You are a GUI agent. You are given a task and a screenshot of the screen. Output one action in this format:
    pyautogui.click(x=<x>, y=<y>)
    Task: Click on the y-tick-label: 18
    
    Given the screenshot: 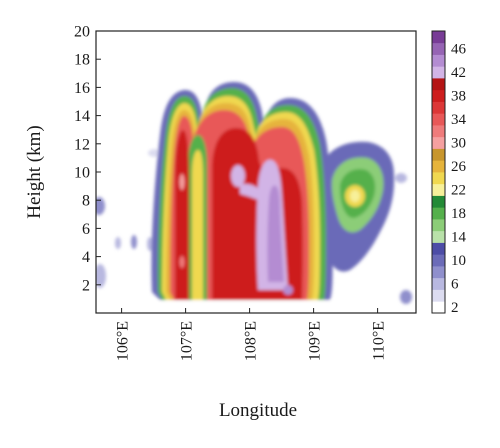 What is the action you would take?
    pyautogui.click(x=82, y=60)
    